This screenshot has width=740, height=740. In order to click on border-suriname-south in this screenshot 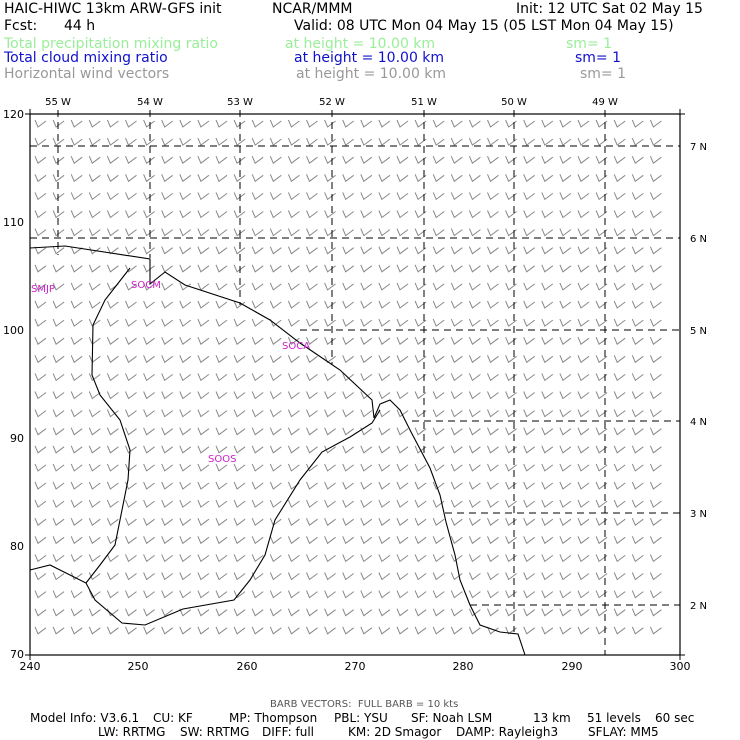, I will do `click(205, 517)`.